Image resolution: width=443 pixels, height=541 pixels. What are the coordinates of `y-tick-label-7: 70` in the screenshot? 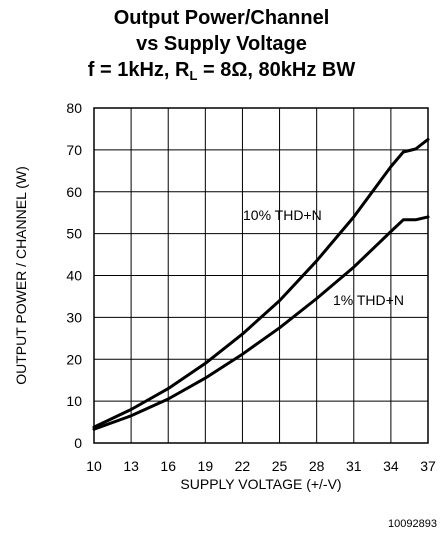 It's located at (74, 150).